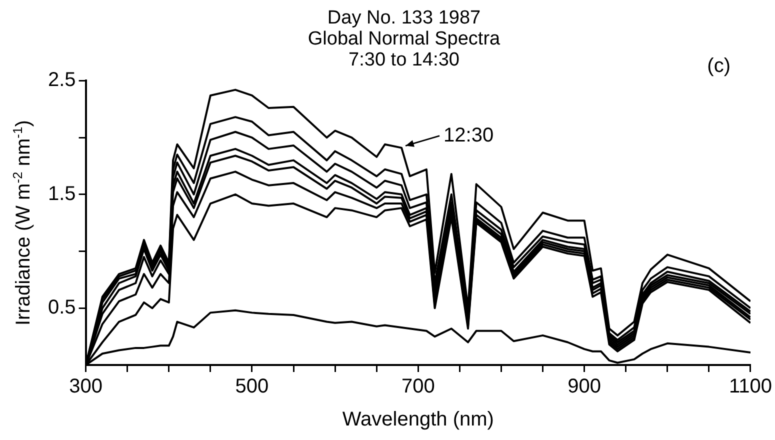 The height and width of the screenshot is (440, 775). Describe the element at coordinates (718, 66) in the screenshot. I see `text: (c)` at that location.